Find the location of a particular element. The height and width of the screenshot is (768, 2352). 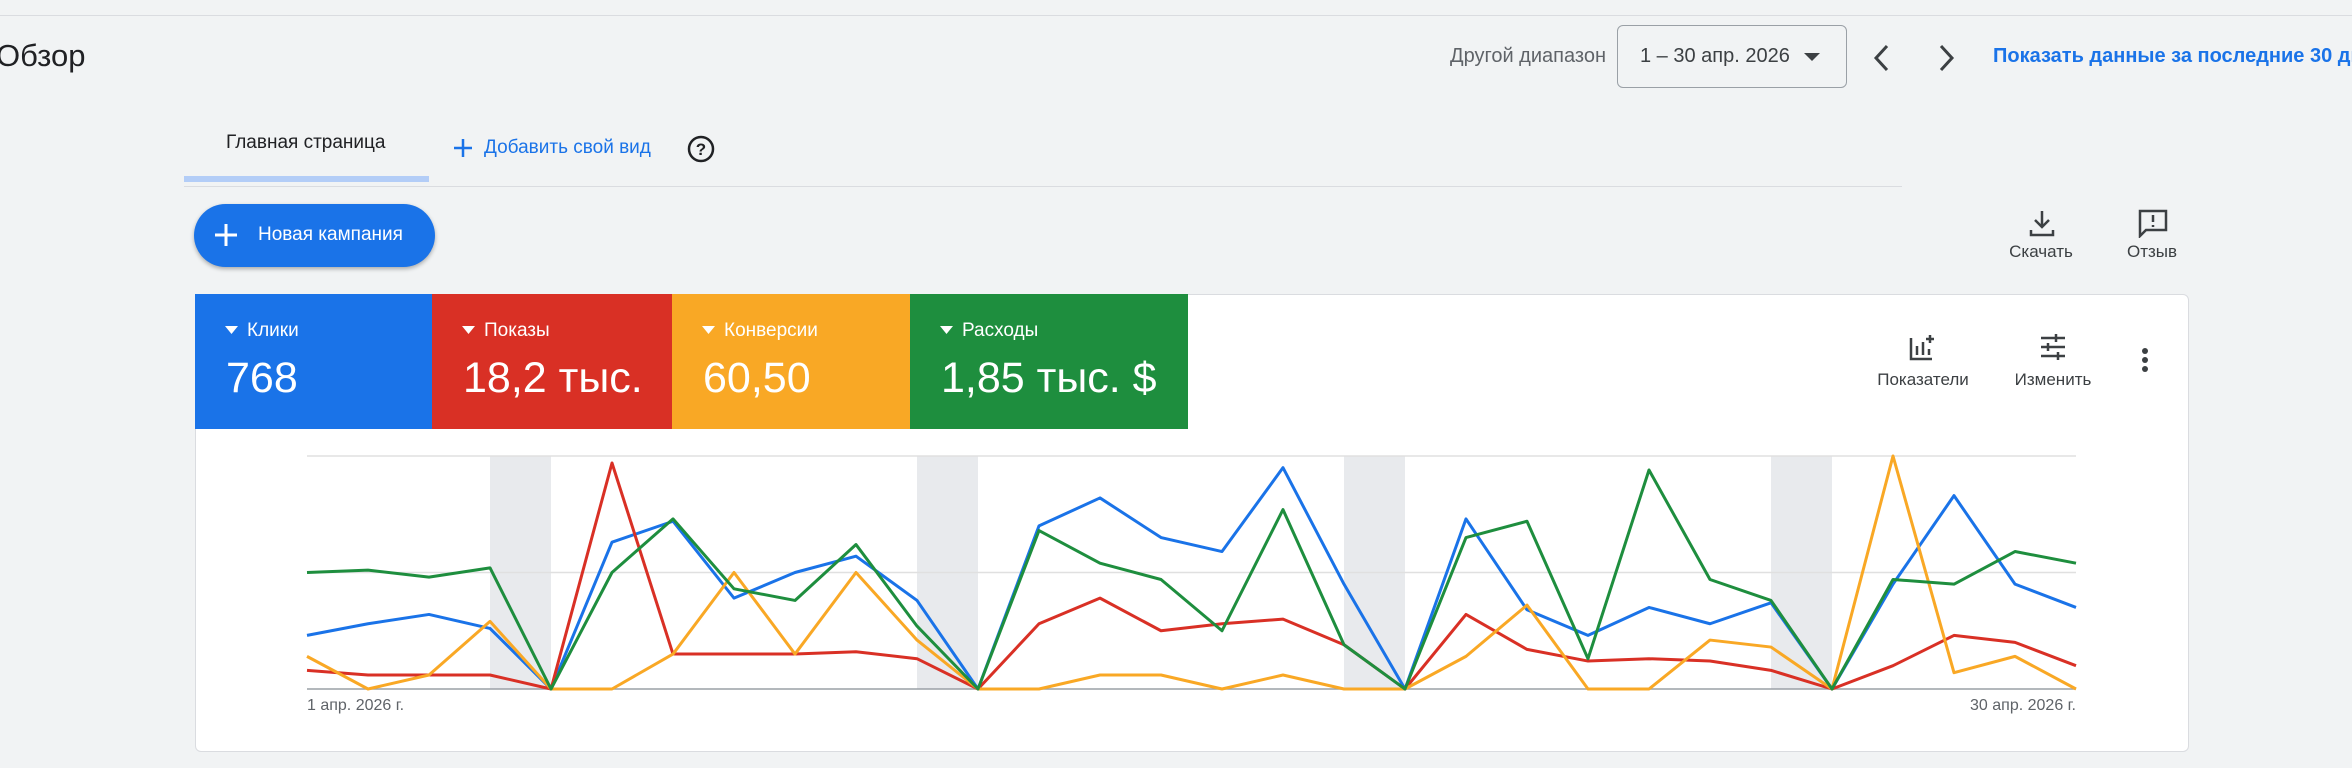

metrics-label: Показатели is located at coordinates (1923, 379).